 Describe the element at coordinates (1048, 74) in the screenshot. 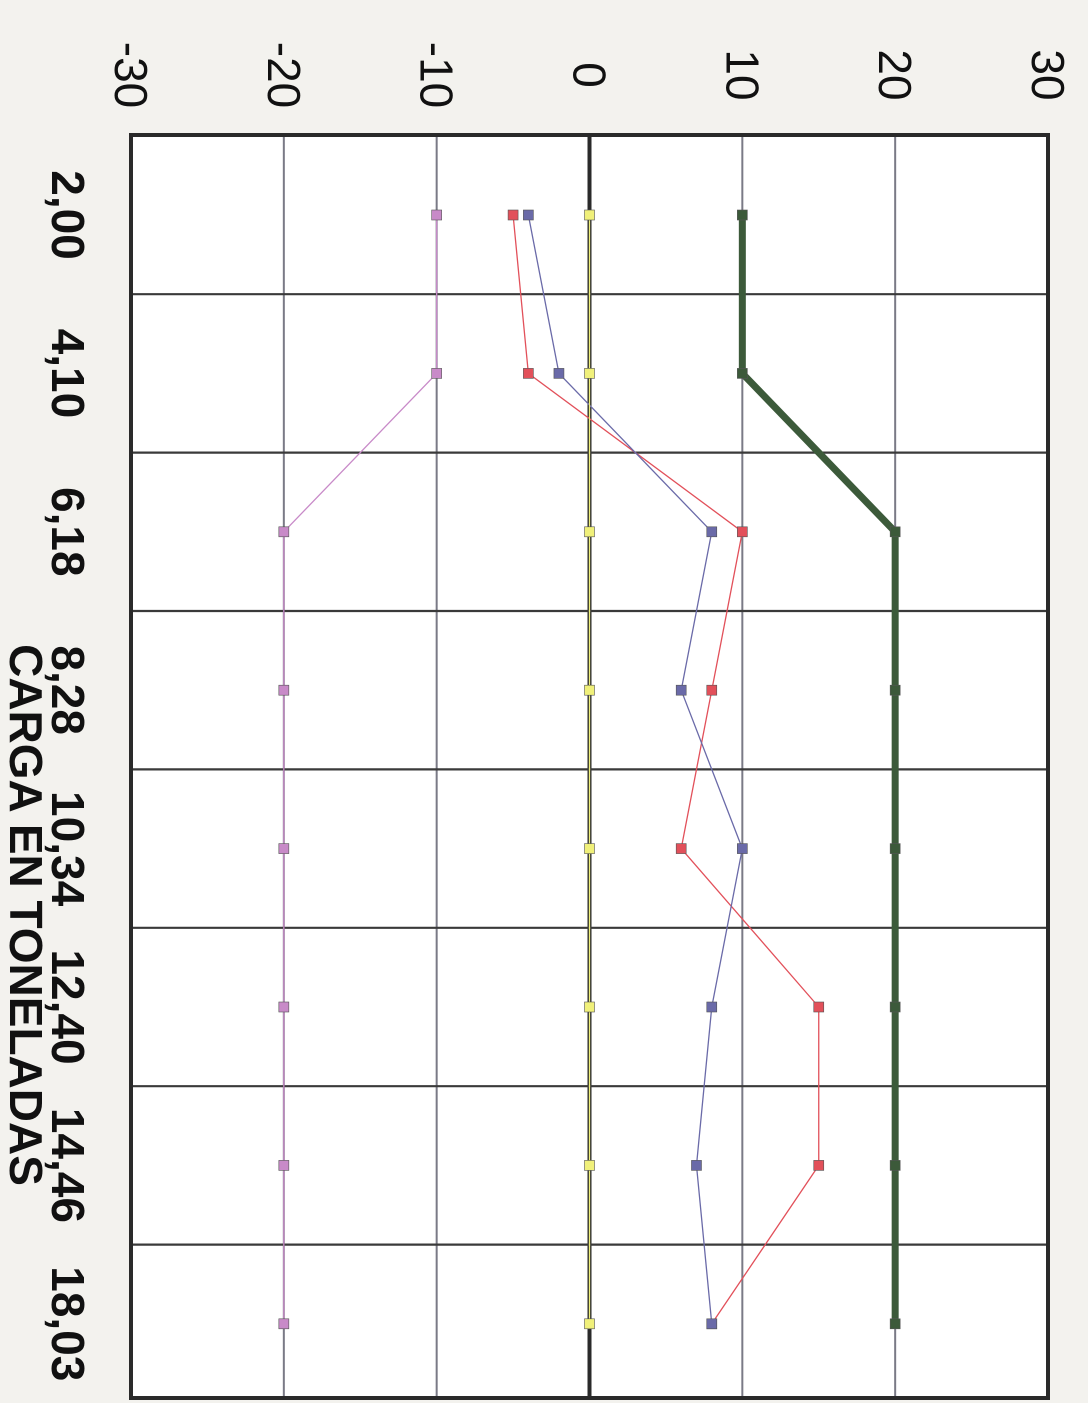

I see `value-tick-label: 30` at that location.